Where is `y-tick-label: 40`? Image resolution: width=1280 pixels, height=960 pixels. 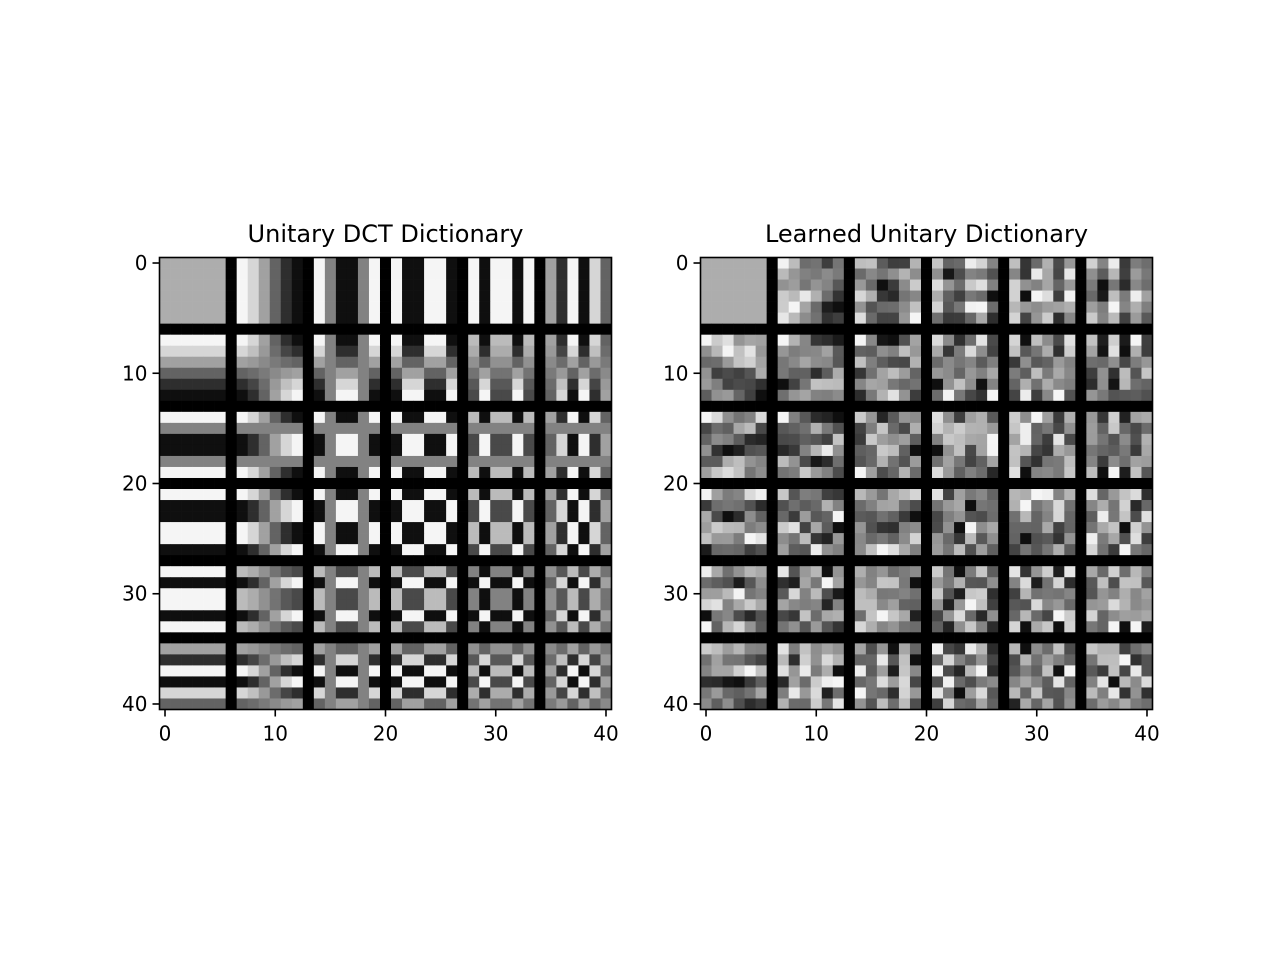
y-tick-label: 40 is located at coordinates (675, 704).